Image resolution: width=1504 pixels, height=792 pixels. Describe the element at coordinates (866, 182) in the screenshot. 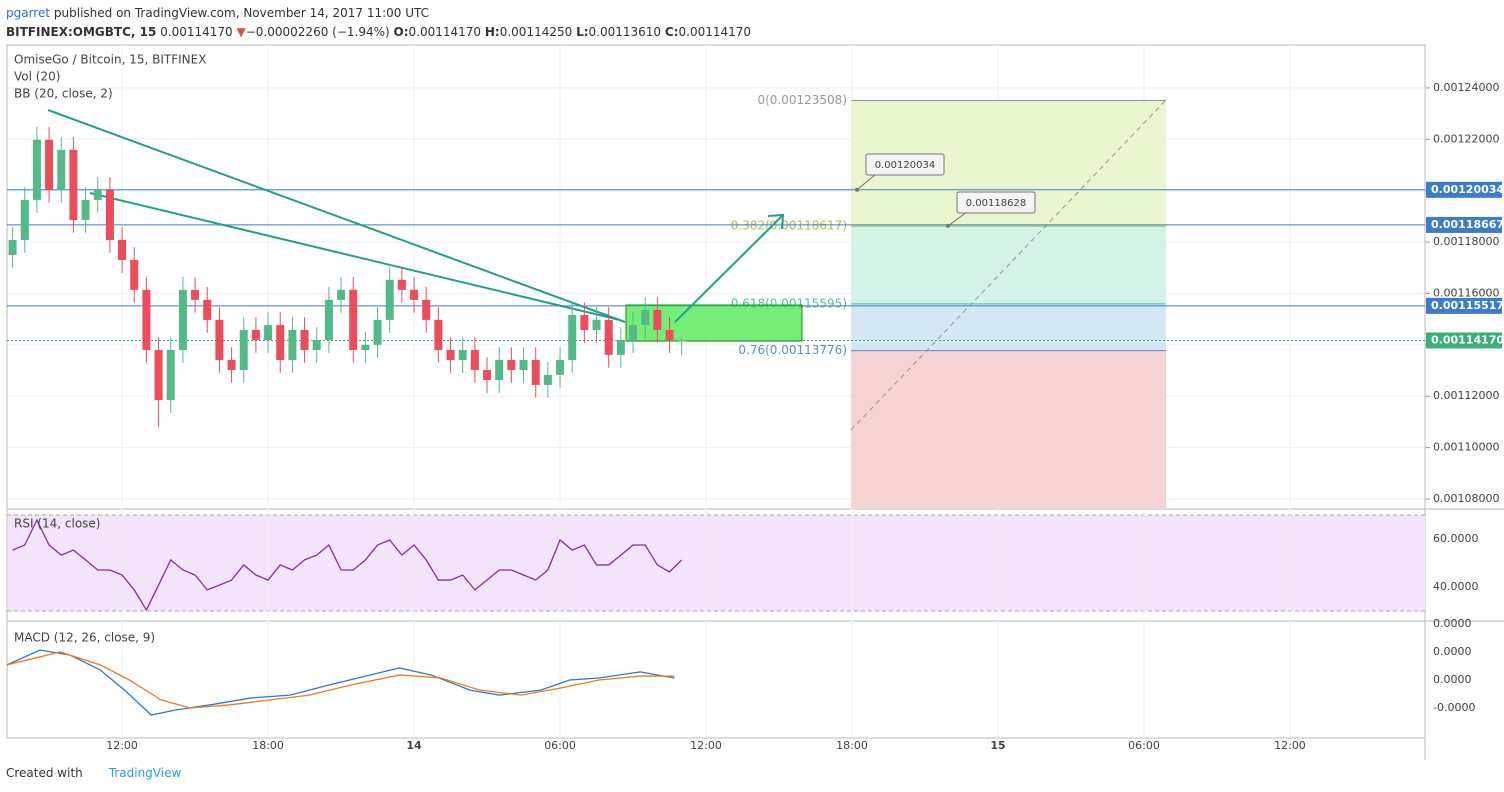

I see `callout-pointer` at that location.